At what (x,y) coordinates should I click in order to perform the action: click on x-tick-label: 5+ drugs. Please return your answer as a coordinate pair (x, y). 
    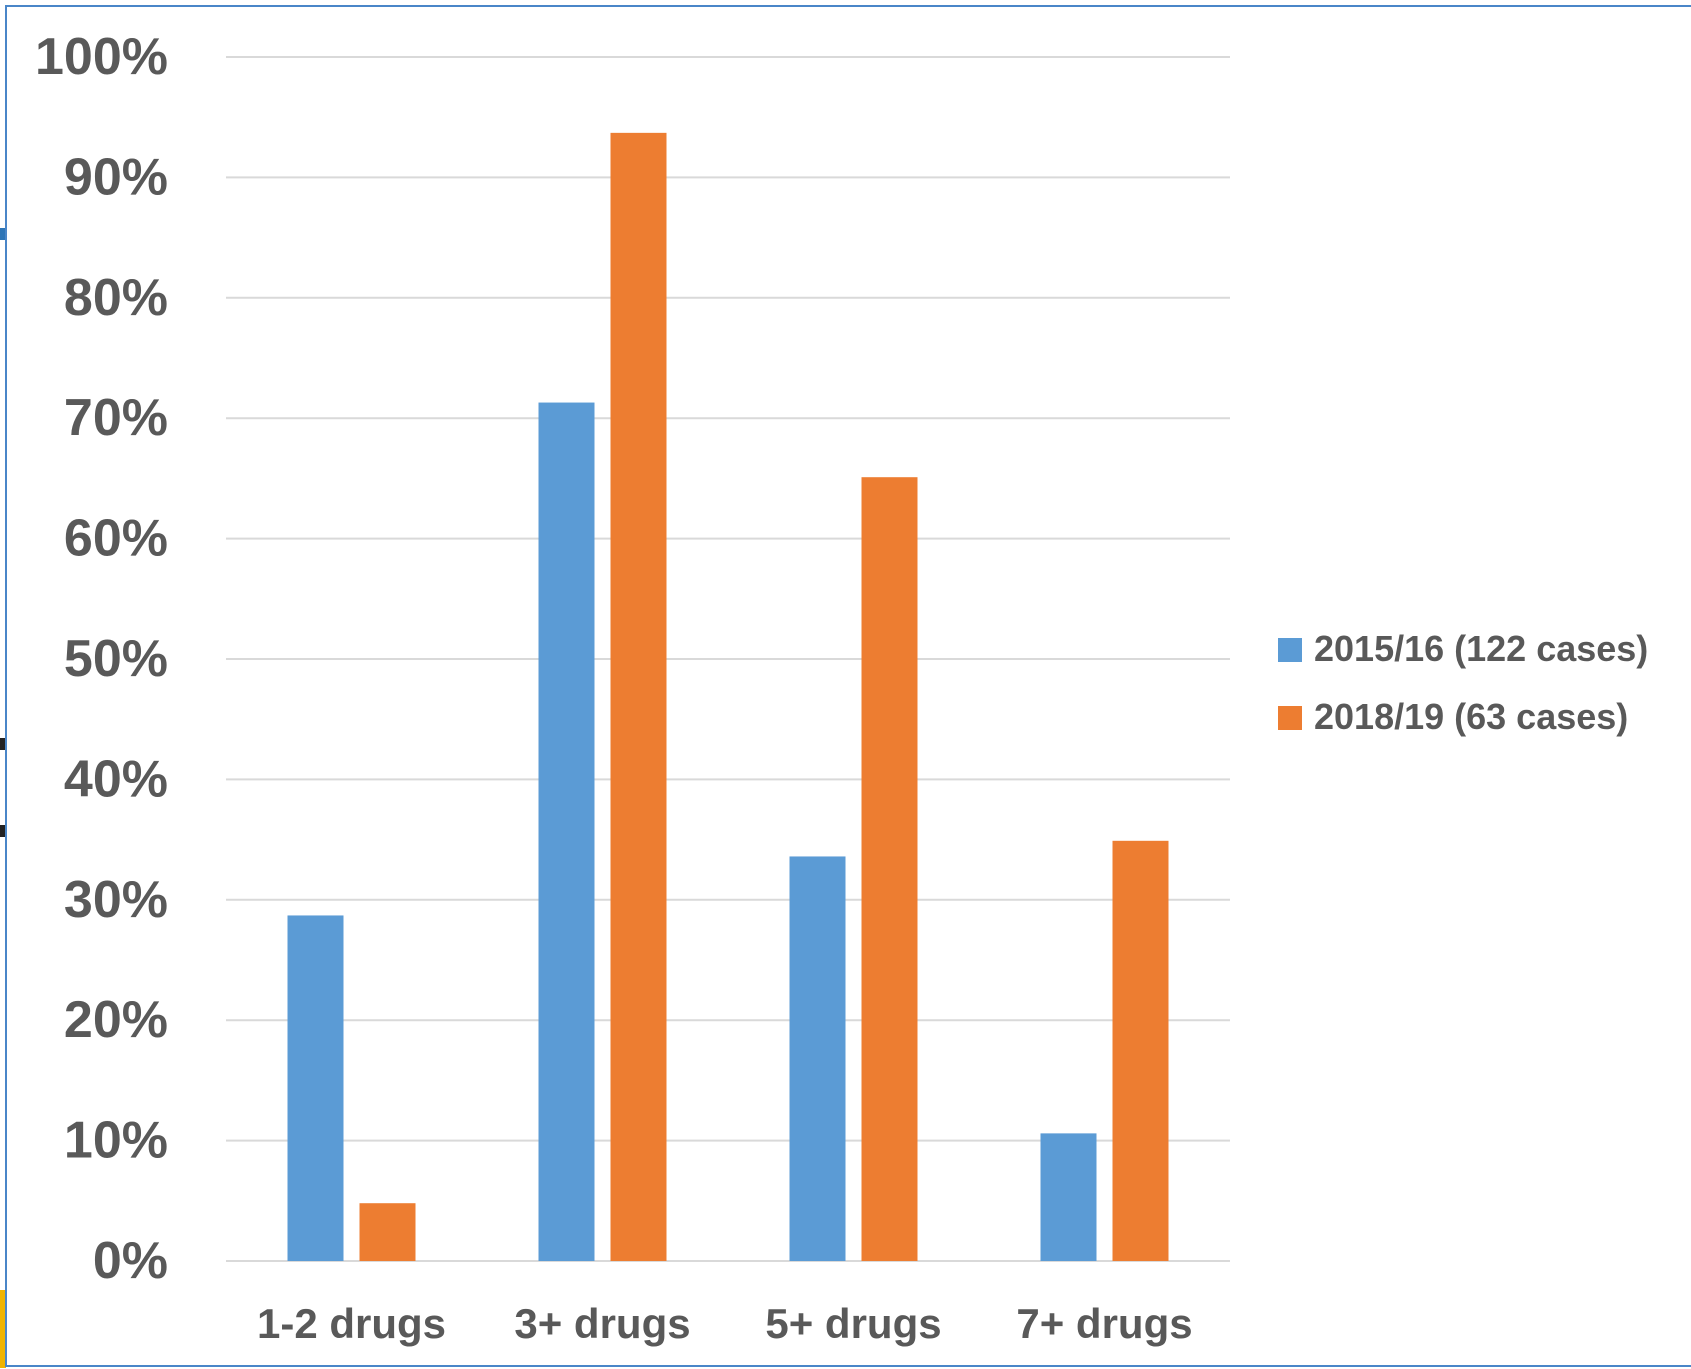
    Looking at the image, I should click on (853, 1323).